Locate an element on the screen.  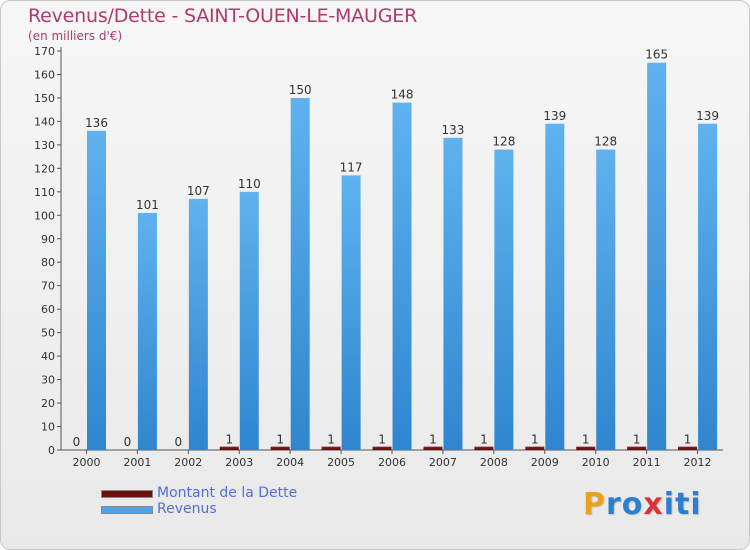
legend-swatch-revenus is located at coordinates (127, 510).